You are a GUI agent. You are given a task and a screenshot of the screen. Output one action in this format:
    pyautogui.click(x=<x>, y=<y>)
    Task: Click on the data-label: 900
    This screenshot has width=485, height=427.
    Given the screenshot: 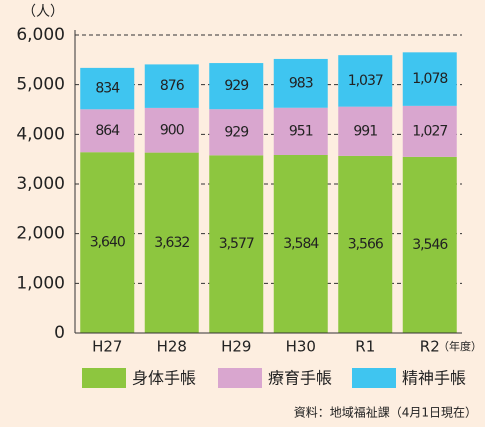 What is the action you would take?
    pyautogui.click(x=172, y=130)
    